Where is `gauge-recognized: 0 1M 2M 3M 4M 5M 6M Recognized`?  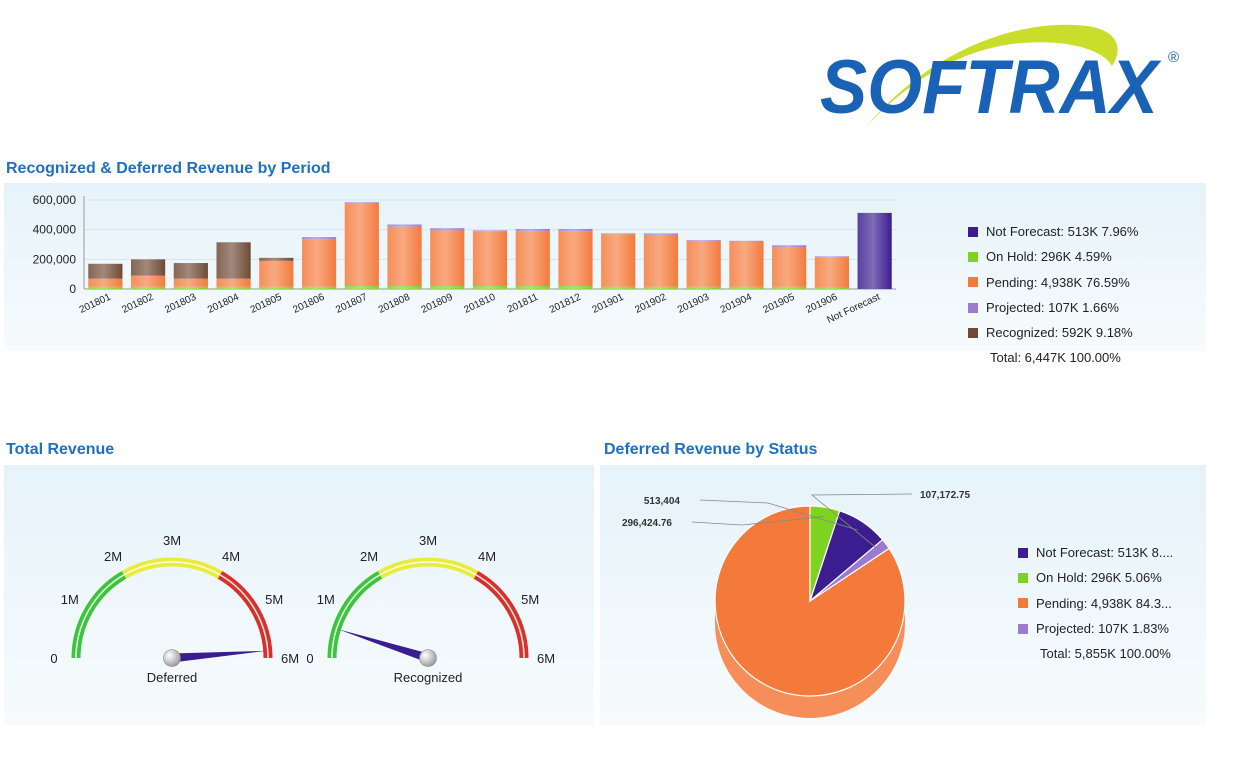
gauge-recognized: 0 1M 2M 3M 4M 5M 6M Recognized is located at coordinates (430, 609).